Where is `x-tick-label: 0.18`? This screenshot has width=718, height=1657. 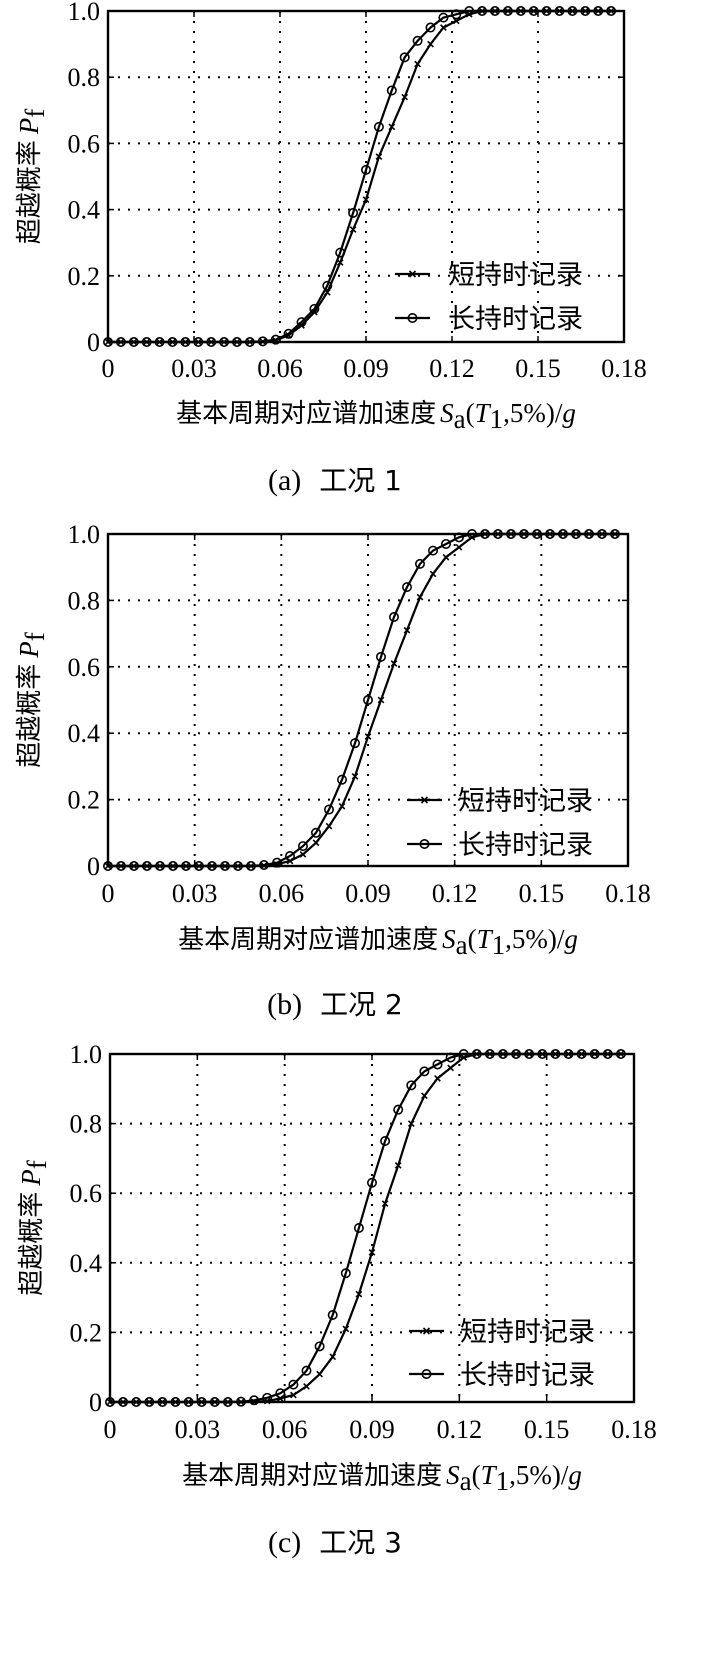
x-tick-label: 0.18 is located at coordinates (634, 1429).